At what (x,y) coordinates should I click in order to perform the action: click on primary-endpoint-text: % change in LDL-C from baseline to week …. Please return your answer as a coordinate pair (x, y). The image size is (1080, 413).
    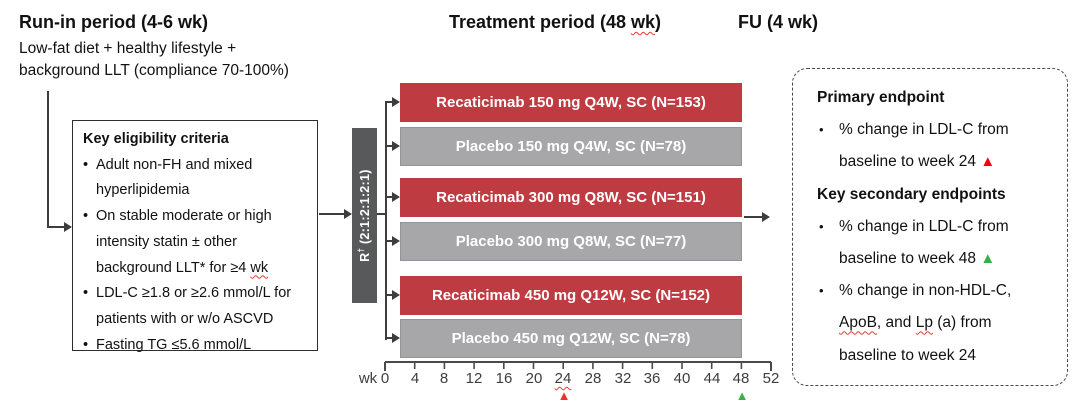
    Looking at the image, I should click on (924, 146).